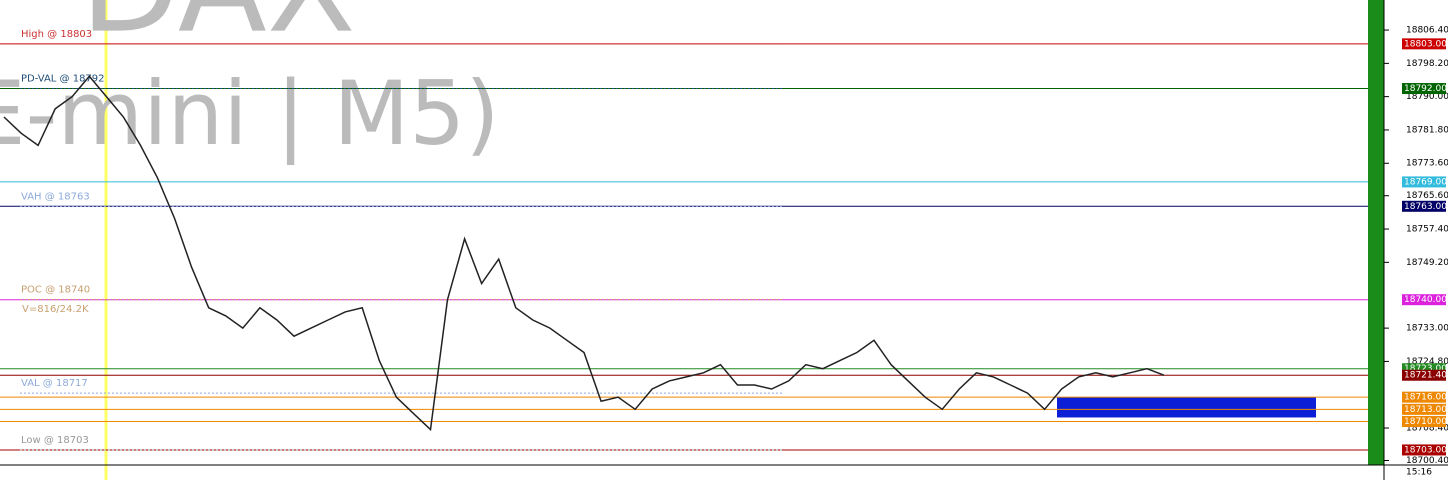  I want to click on price-tag-label: 18792.00, so click(1425, 89).